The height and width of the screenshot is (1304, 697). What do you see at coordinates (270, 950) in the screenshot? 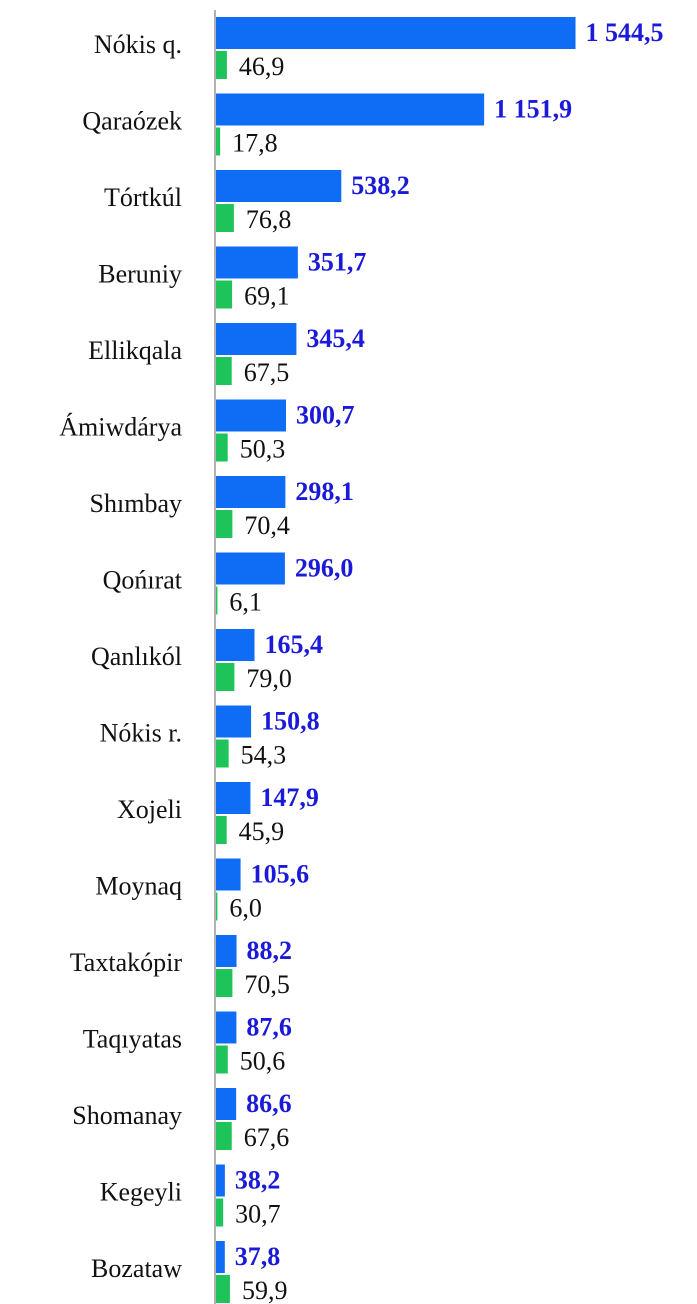
I see `value-label: 88,2` at bounding box center [270, 950].